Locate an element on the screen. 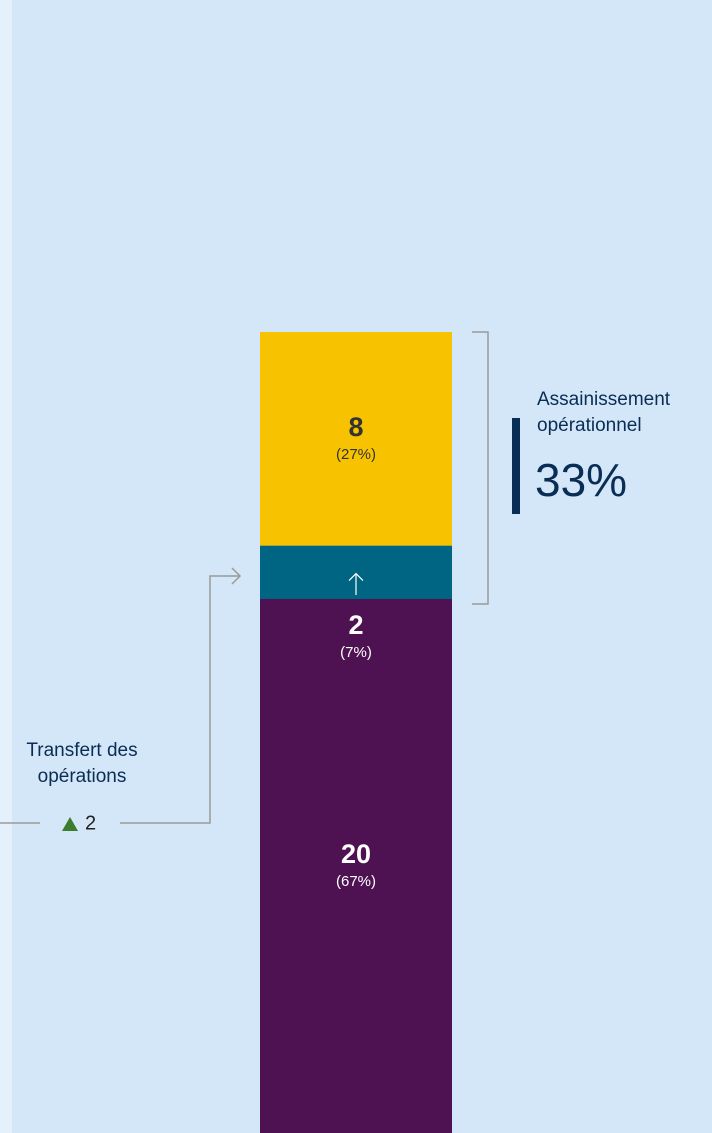 This screenshot has width=712, height=1133. segment-share: (27%) is located at coordinates (356, 454).